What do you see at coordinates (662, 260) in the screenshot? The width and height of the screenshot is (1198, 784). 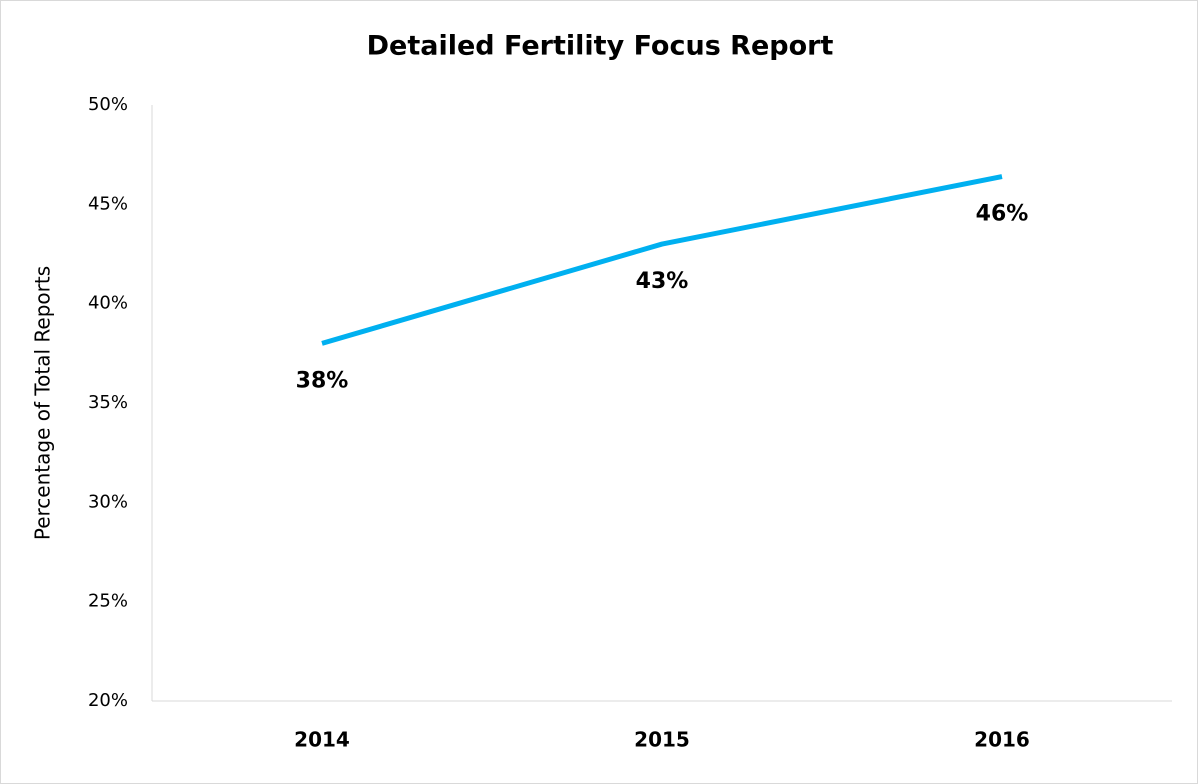 I see `line` at bounding box center [662, 260].